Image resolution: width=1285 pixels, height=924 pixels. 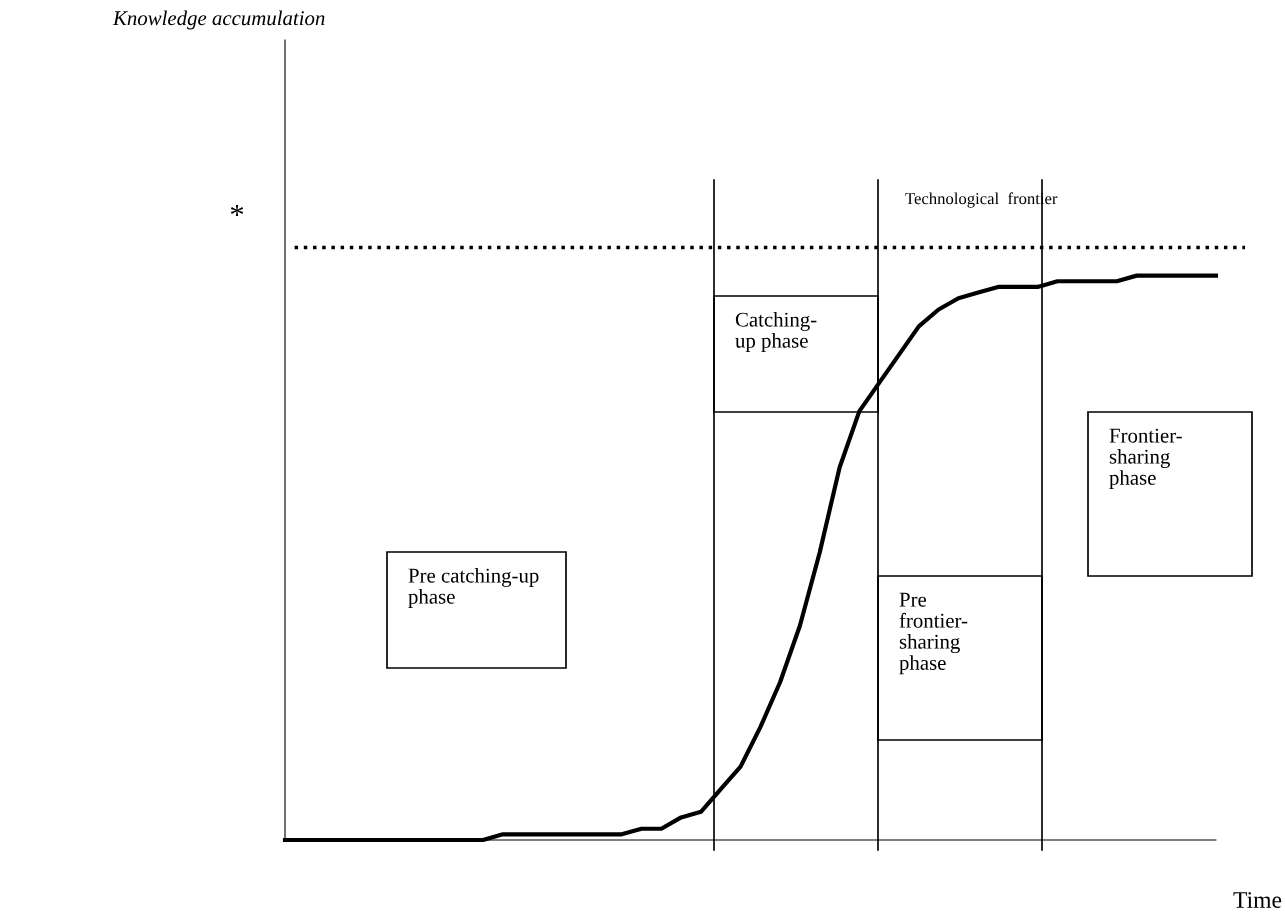 What do you see at coordinates (237, 210) in the screenshot?
I see `ref-line-label: *` at bounding box center [237, 210].